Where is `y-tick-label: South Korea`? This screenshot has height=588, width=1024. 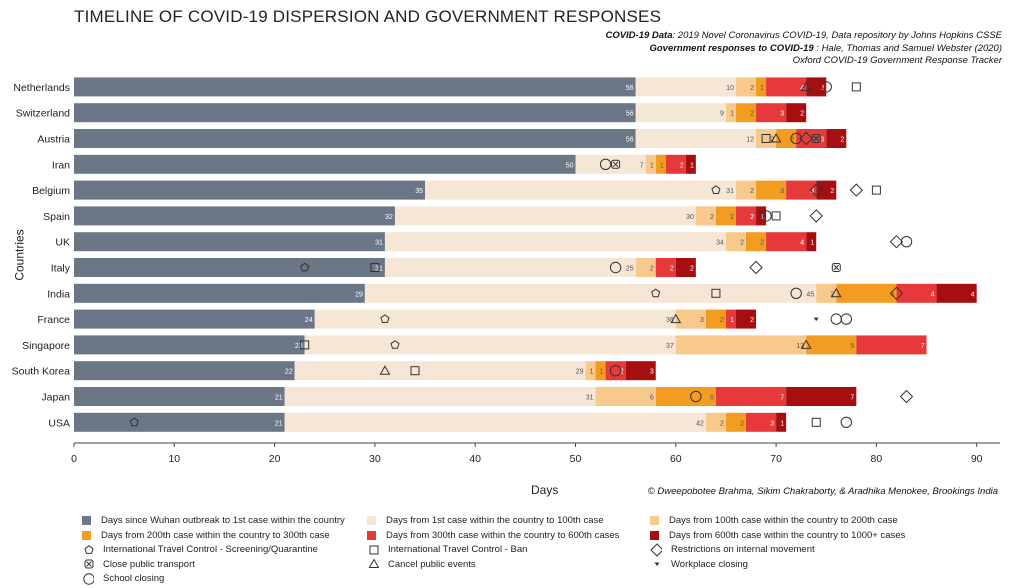 y-tick-label: South Korea is located at coordinates (41, 372).